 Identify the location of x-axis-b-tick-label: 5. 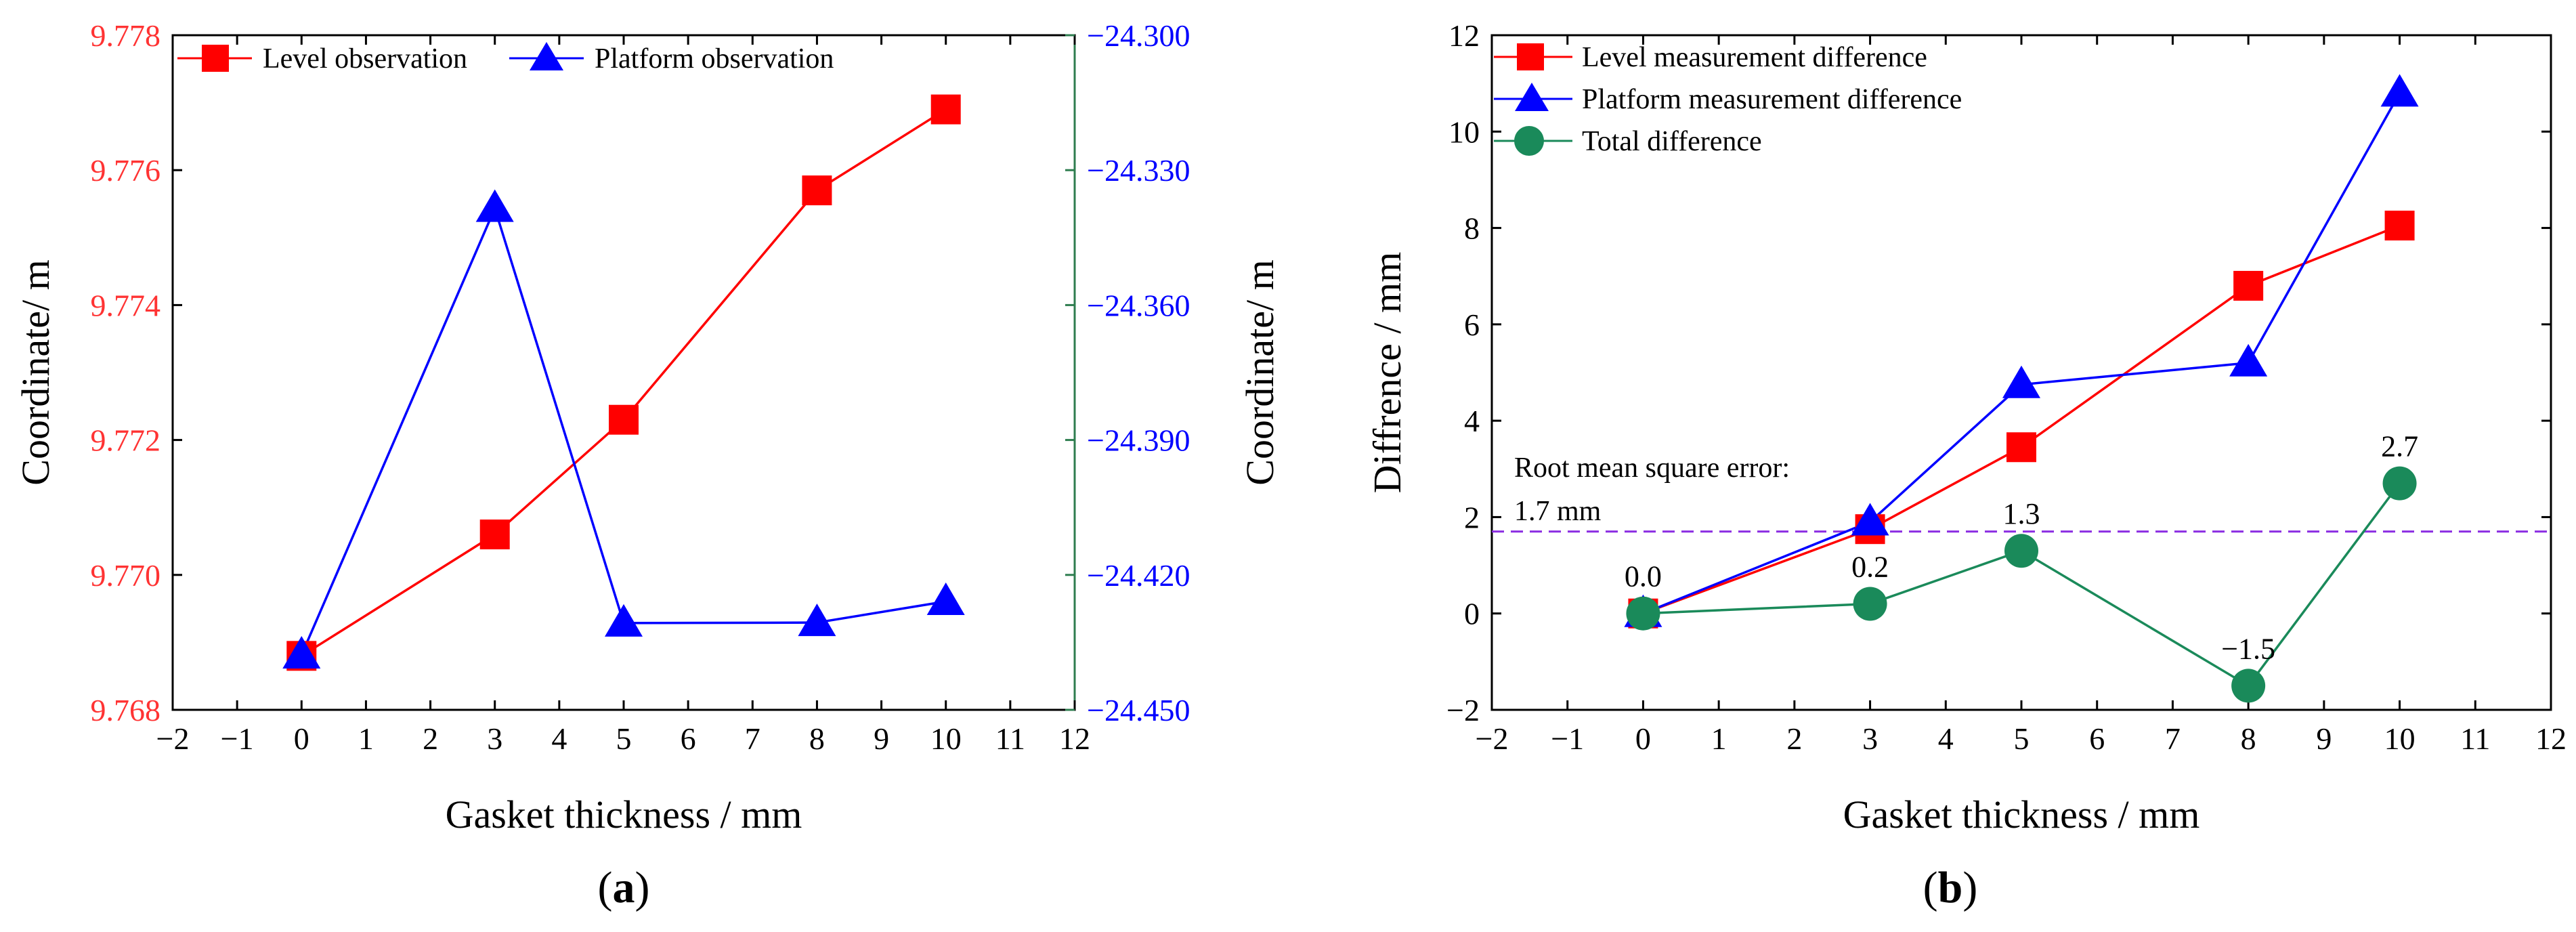
(2022, 738).